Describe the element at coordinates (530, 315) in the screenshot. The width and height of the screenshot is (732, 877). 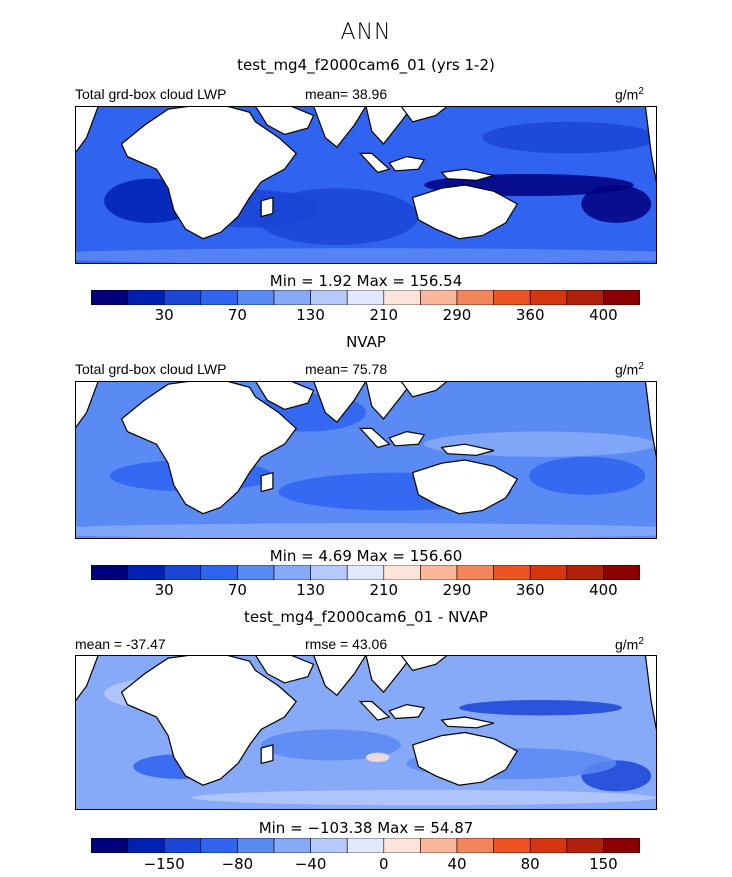
I see `colorbar-tick-label: 360` at that location.